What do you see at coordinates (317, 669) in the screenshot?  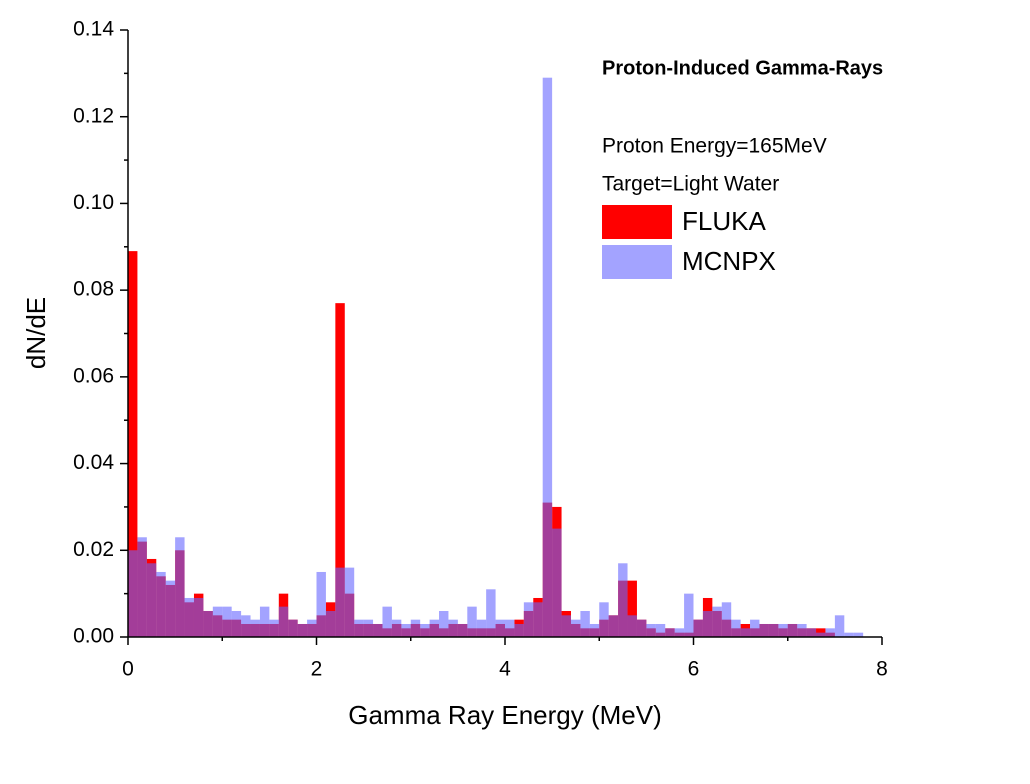 I see `x-tick-label: 2` at bounding box center [317, 669].